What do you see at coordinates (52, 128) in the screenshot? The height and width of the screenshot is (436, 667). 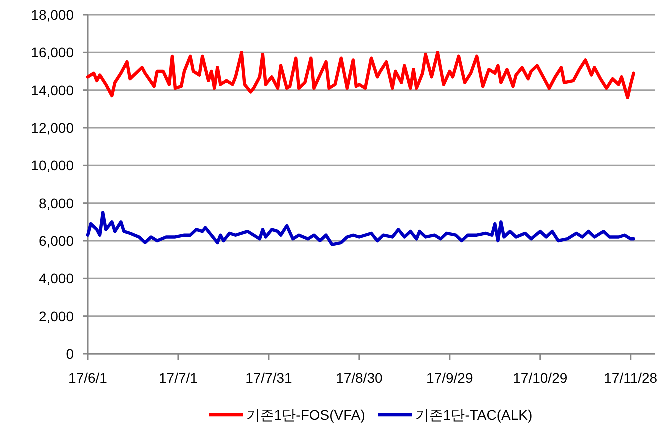 I see `y-tick-label: 12,000` at bounding box center [52, 128].